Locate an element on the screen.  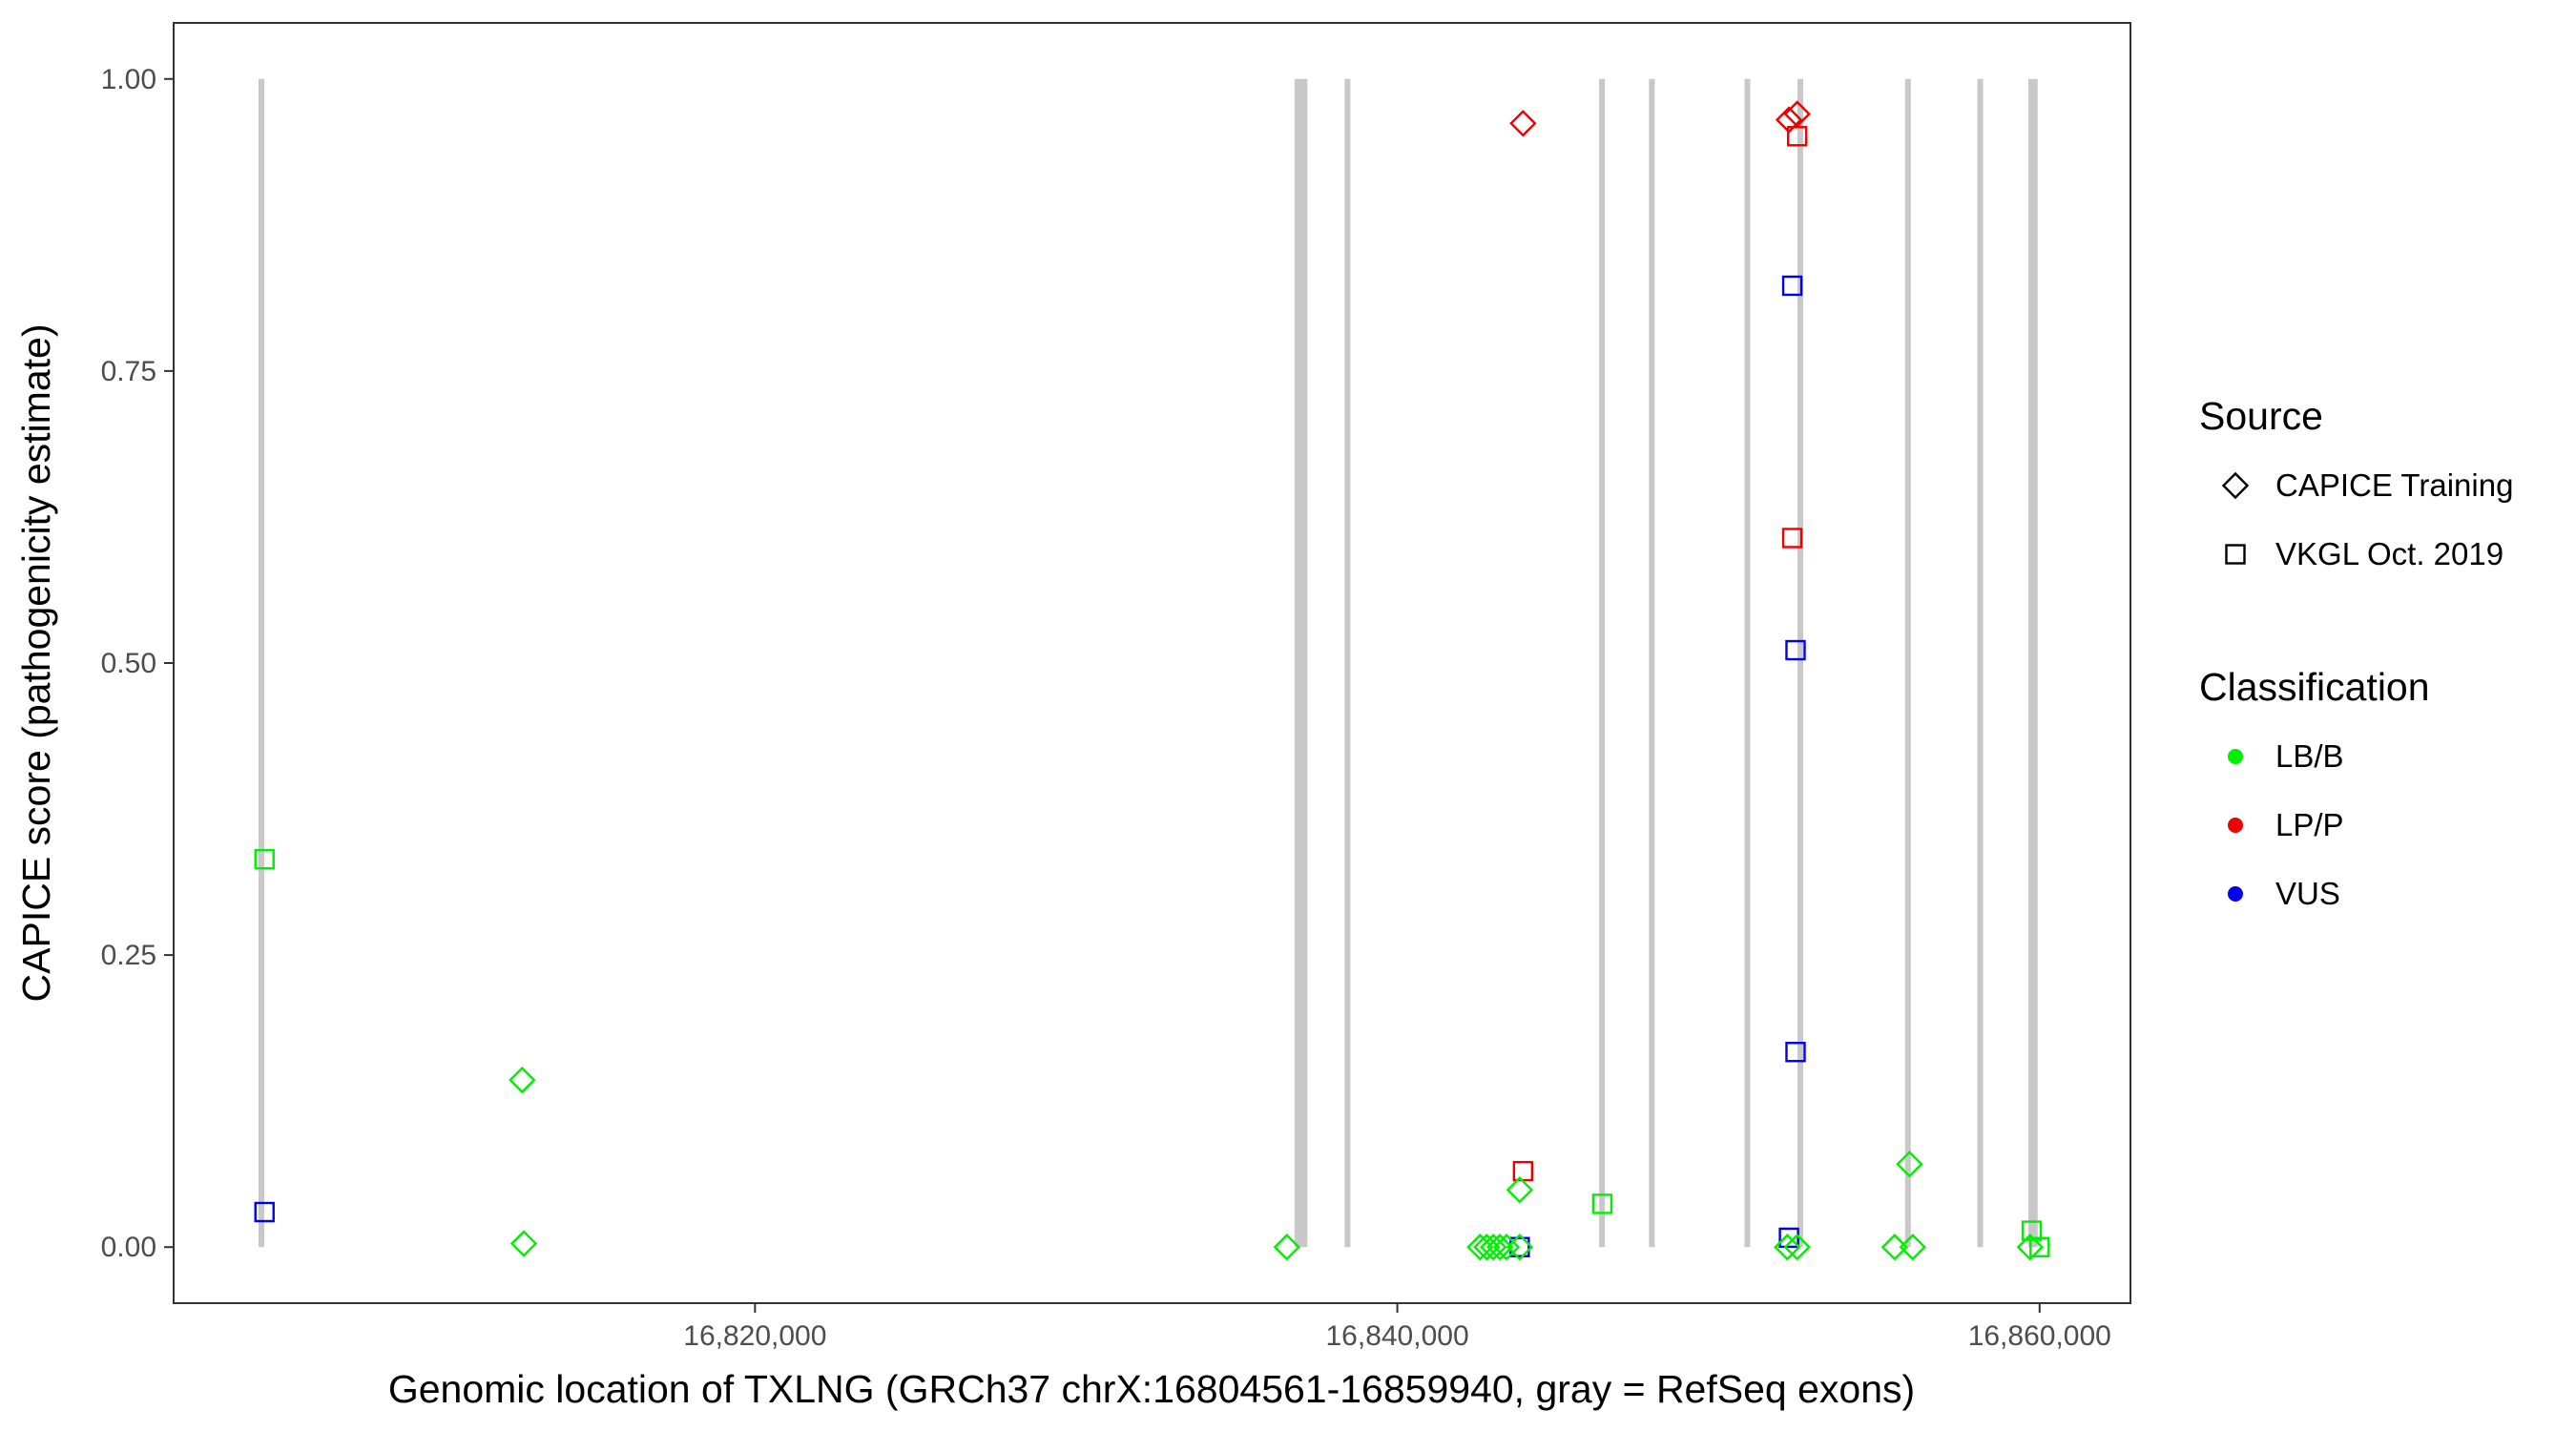
y-tick-label: 1.00 is located at coordinates (128, 79).